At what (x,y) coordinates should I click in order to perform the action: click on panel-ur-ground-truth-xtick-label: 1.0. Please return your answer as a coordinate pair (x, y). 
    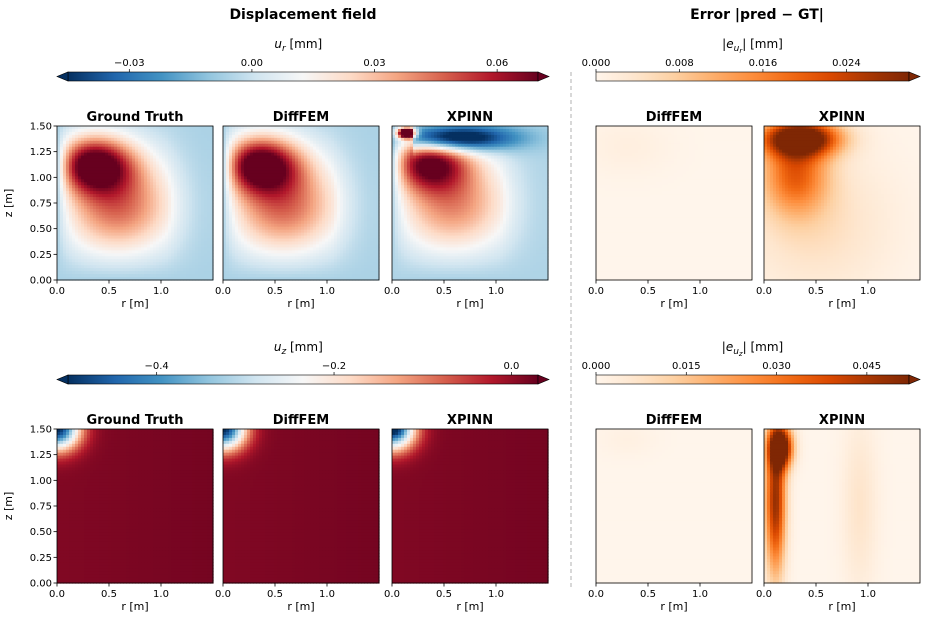
    Looking at the image, I should click on (161, 291).